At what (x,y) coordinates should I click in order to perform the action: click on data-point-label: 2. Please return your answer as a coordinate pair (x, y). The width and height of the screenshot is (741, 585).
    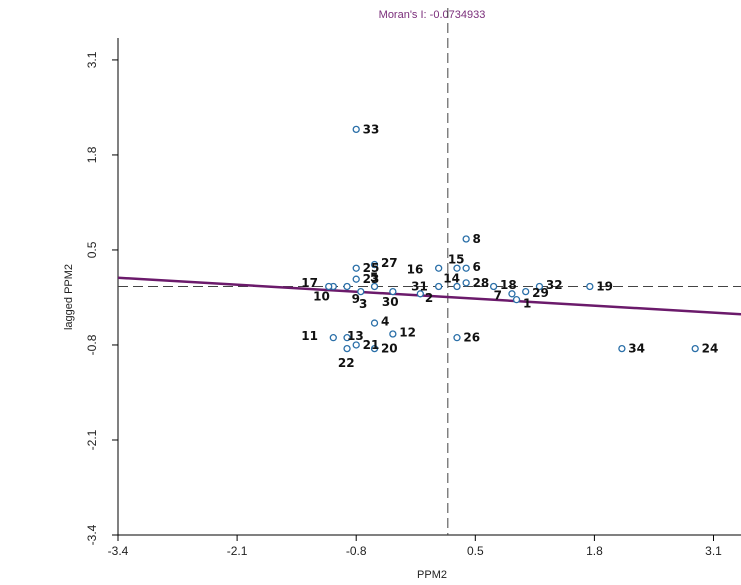
    Looking at the image, I should click on (429, 298).